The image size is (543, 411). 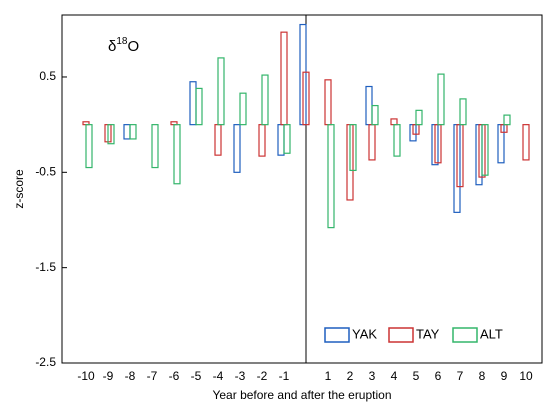 What do you see at coordinates (526, 376) in the screenshot?
I see `x-tick-label: 10` at bounding box center [526, 376].